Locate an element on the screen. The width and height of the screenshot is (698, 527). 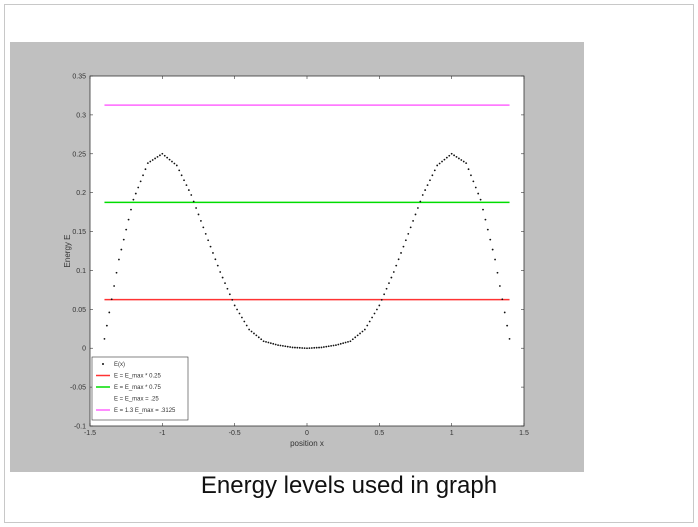
legend-label-3: E = E_max = .25 is located at coordinates (136, 400).